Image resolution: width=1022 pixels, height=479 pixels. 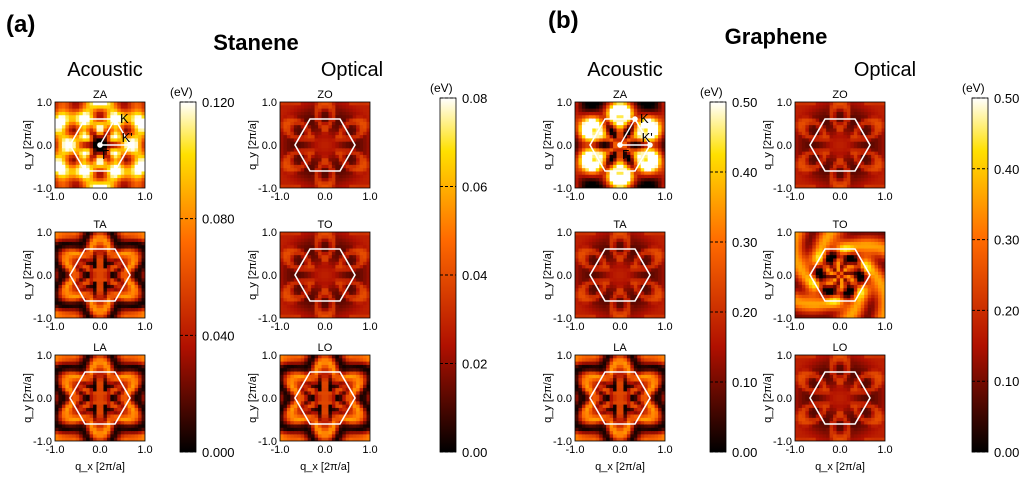 I want to click on colorbar-tick-label: 0.06, so click(x=474, y=187).